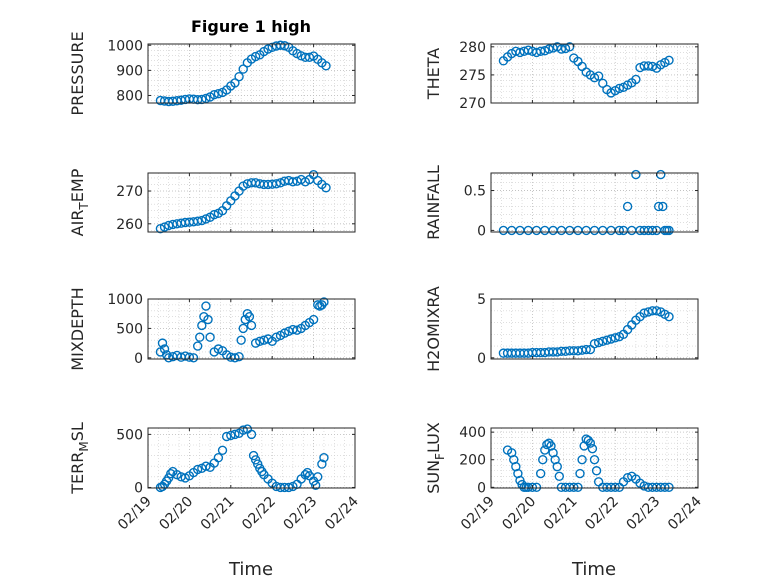 The image size is (778, 583). What do you see at coordinates (433, 74) in the screenshot?
I see `y-axis-label-theta: THETA` at bounding box center [433, 74].